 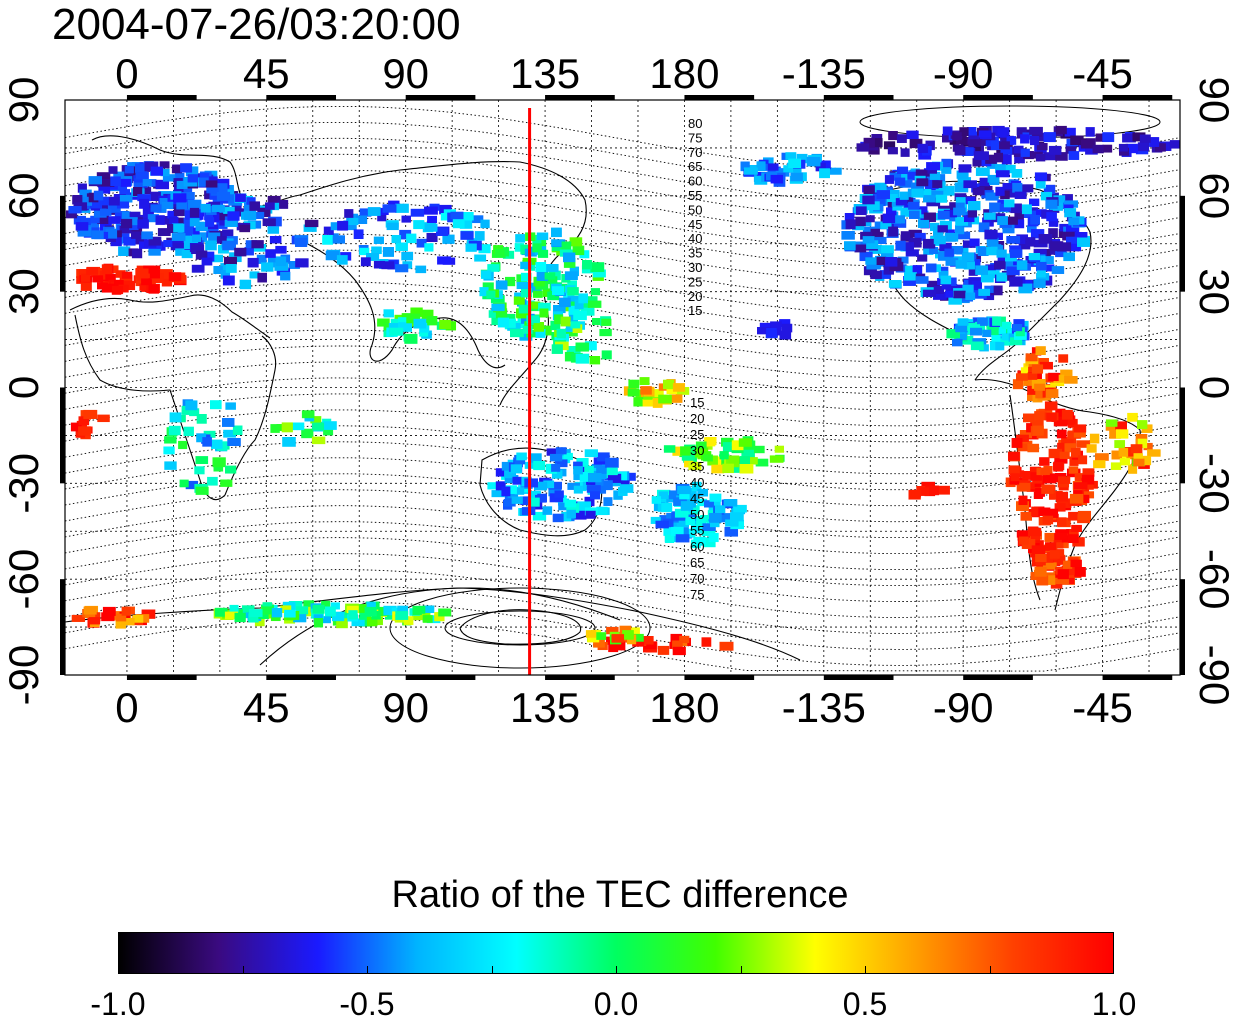 I want to click on lon-tick-bottom: 135, so click(x=545, y=707).